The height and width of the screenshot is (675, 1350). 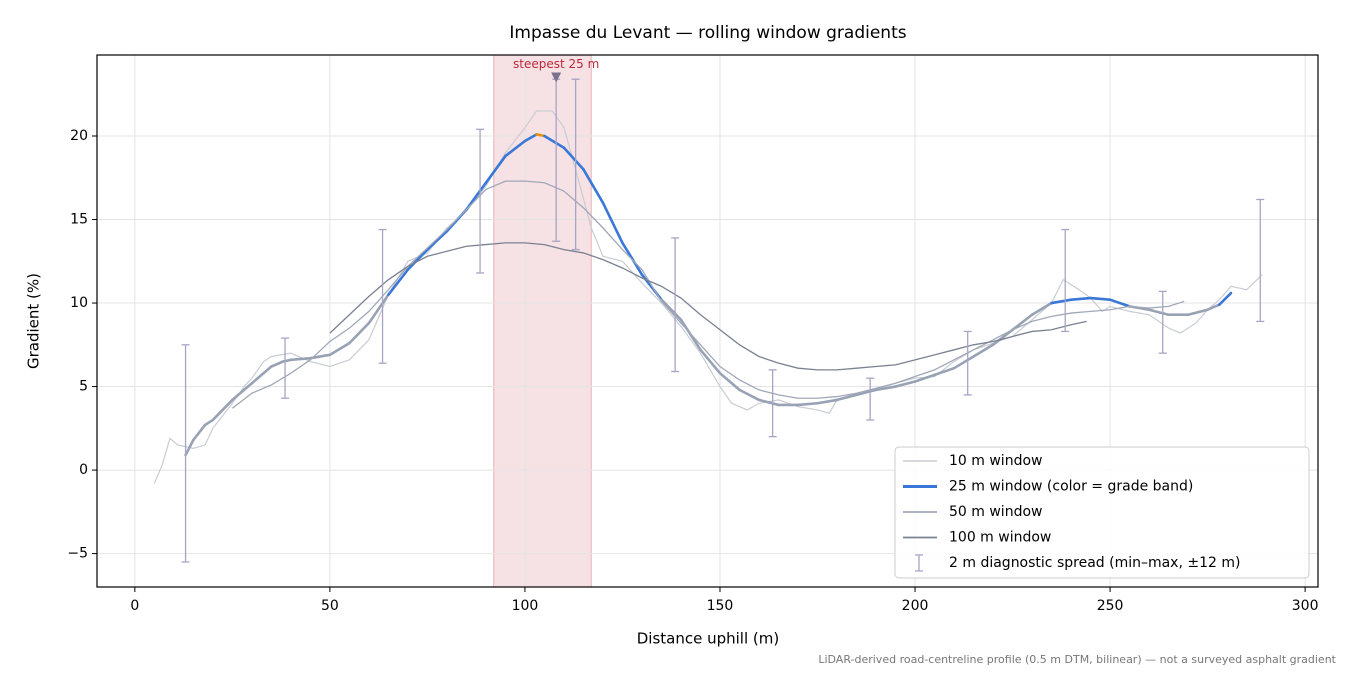 What do you see at coordinates (995, 512) in the screenshot?
I see `legend-label: 50 m window` at bounding box center [995, 512].